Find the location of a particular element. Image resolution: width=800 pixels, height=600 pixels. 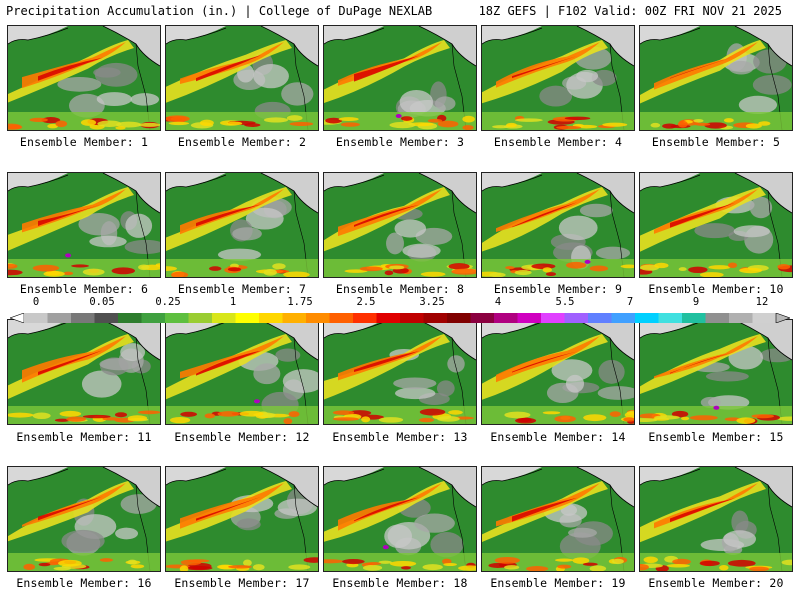

ensemble-member-label: Ensemble Member: 18 is located at coordinates (400, 583).